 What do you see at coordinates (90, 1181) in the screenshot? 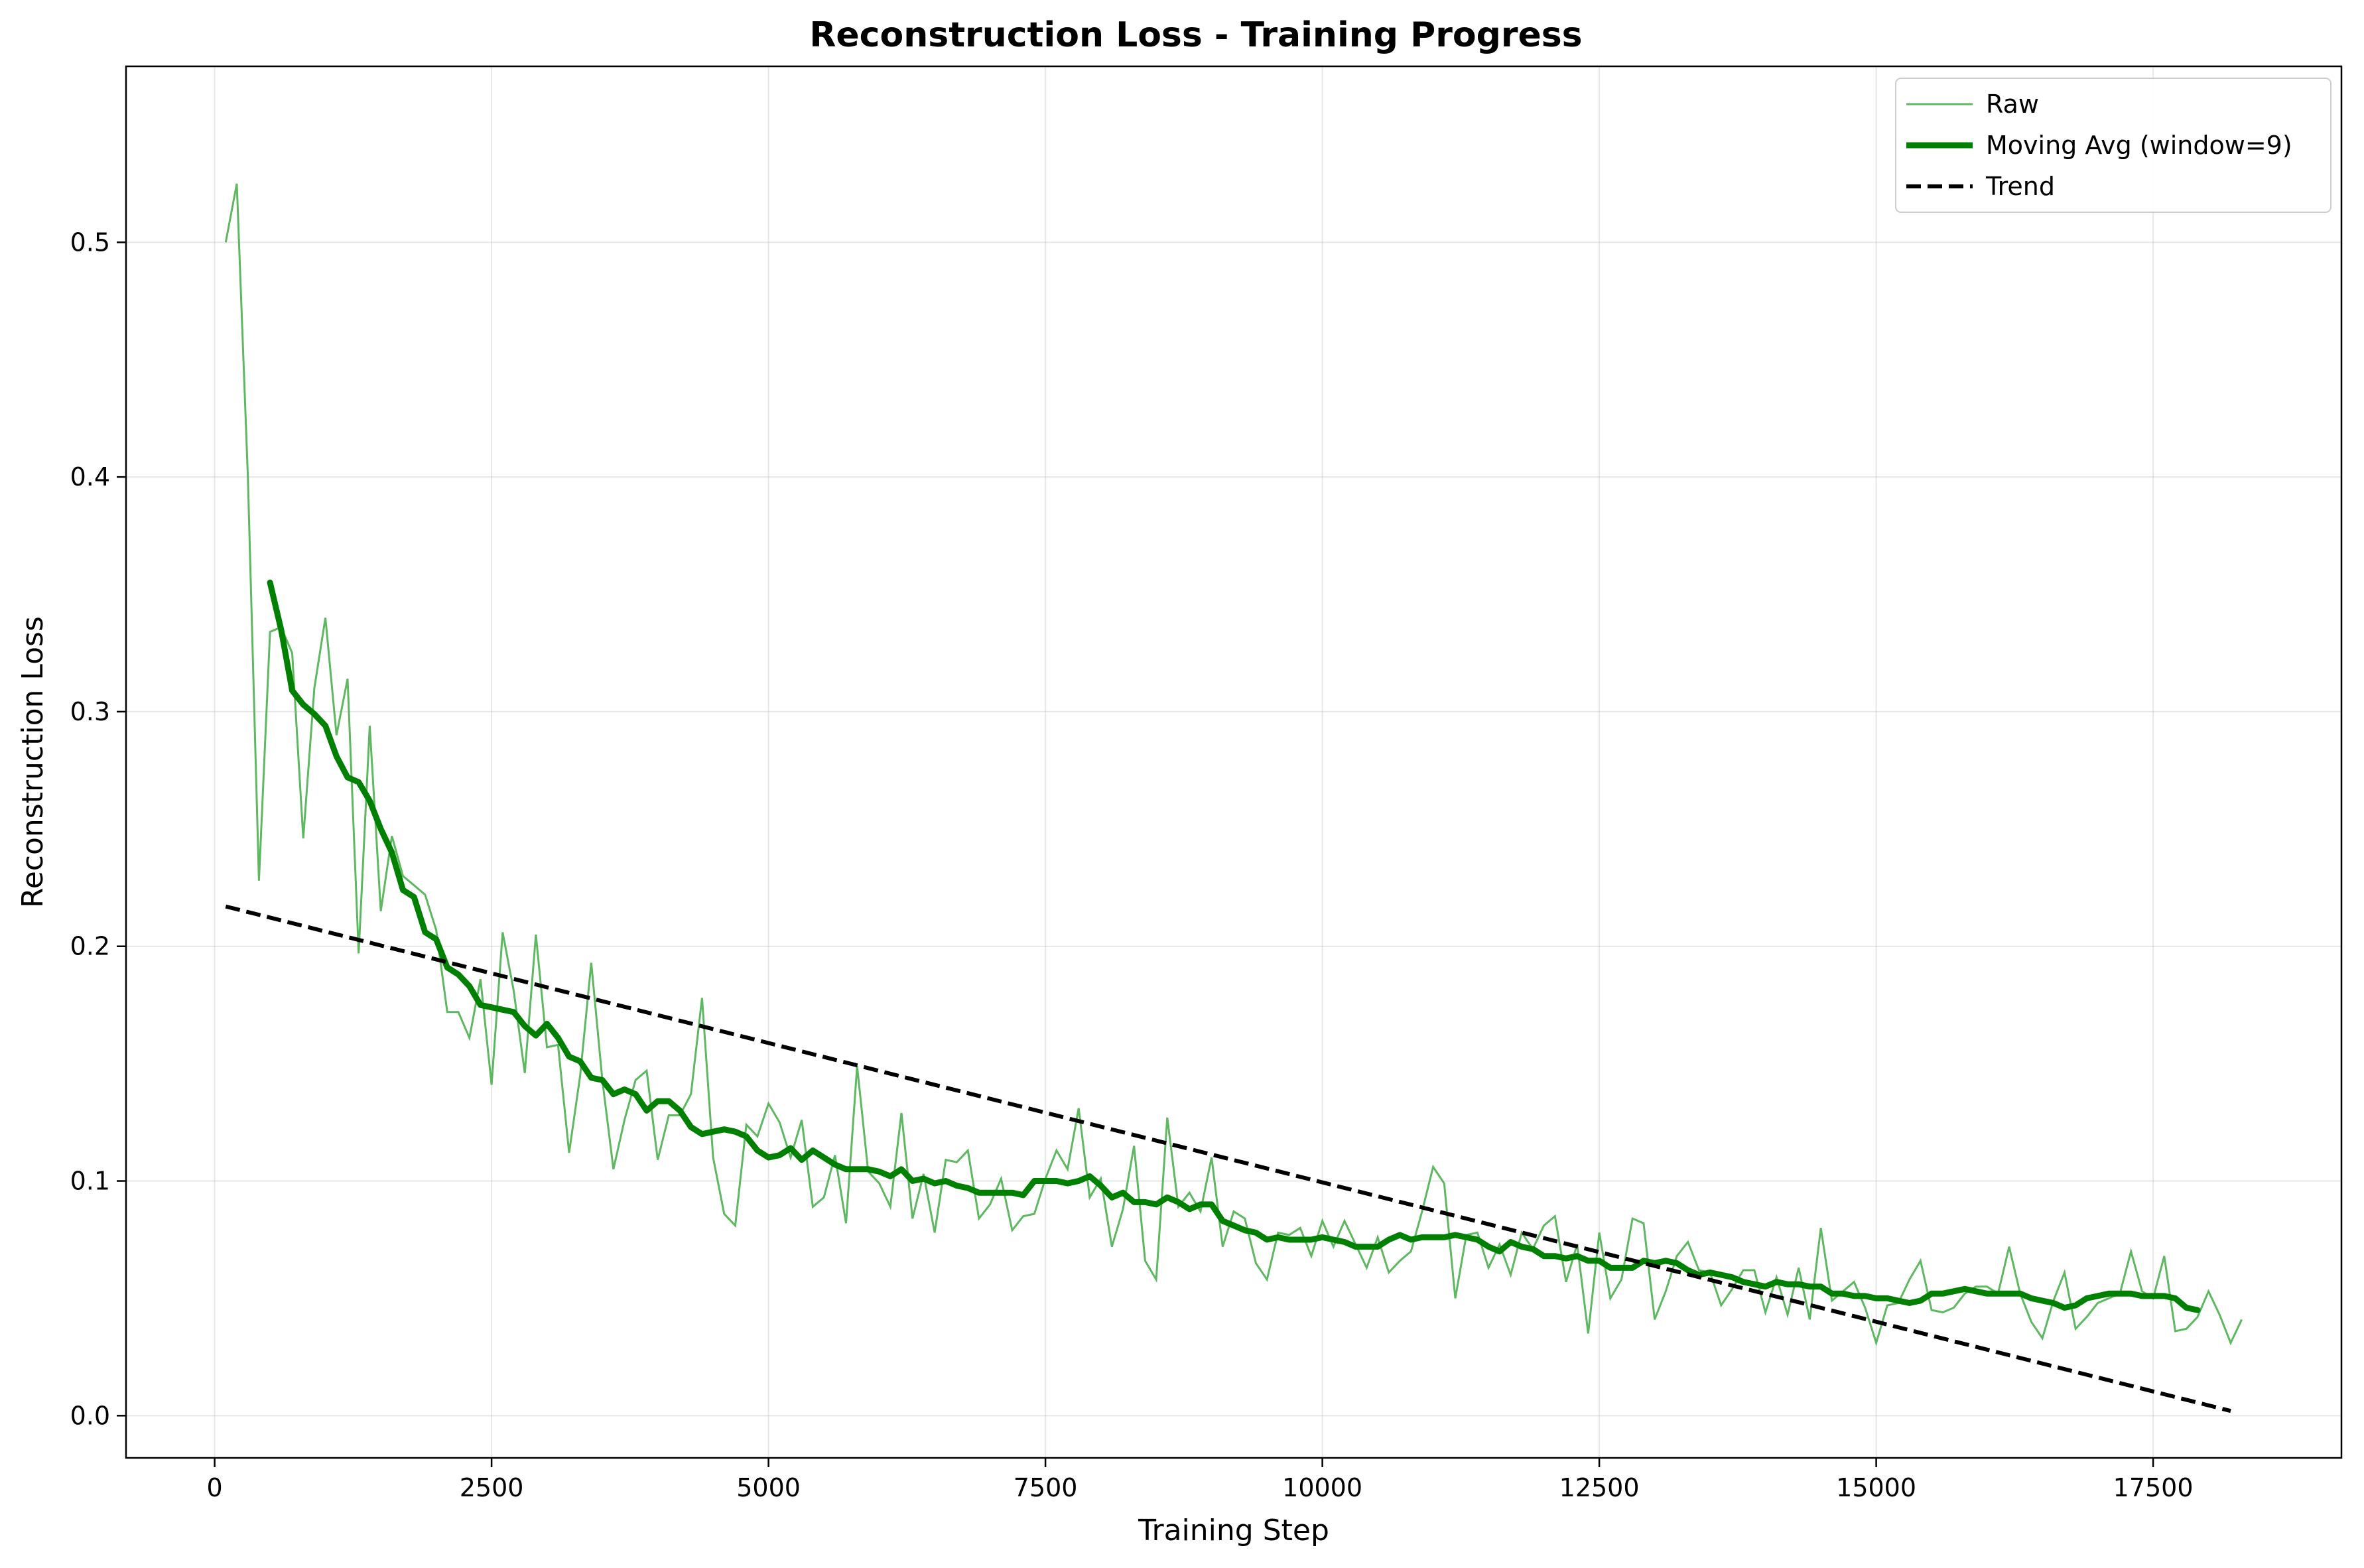
I see `y-tick-label: 0.1` at bounding box center [90, 1181].